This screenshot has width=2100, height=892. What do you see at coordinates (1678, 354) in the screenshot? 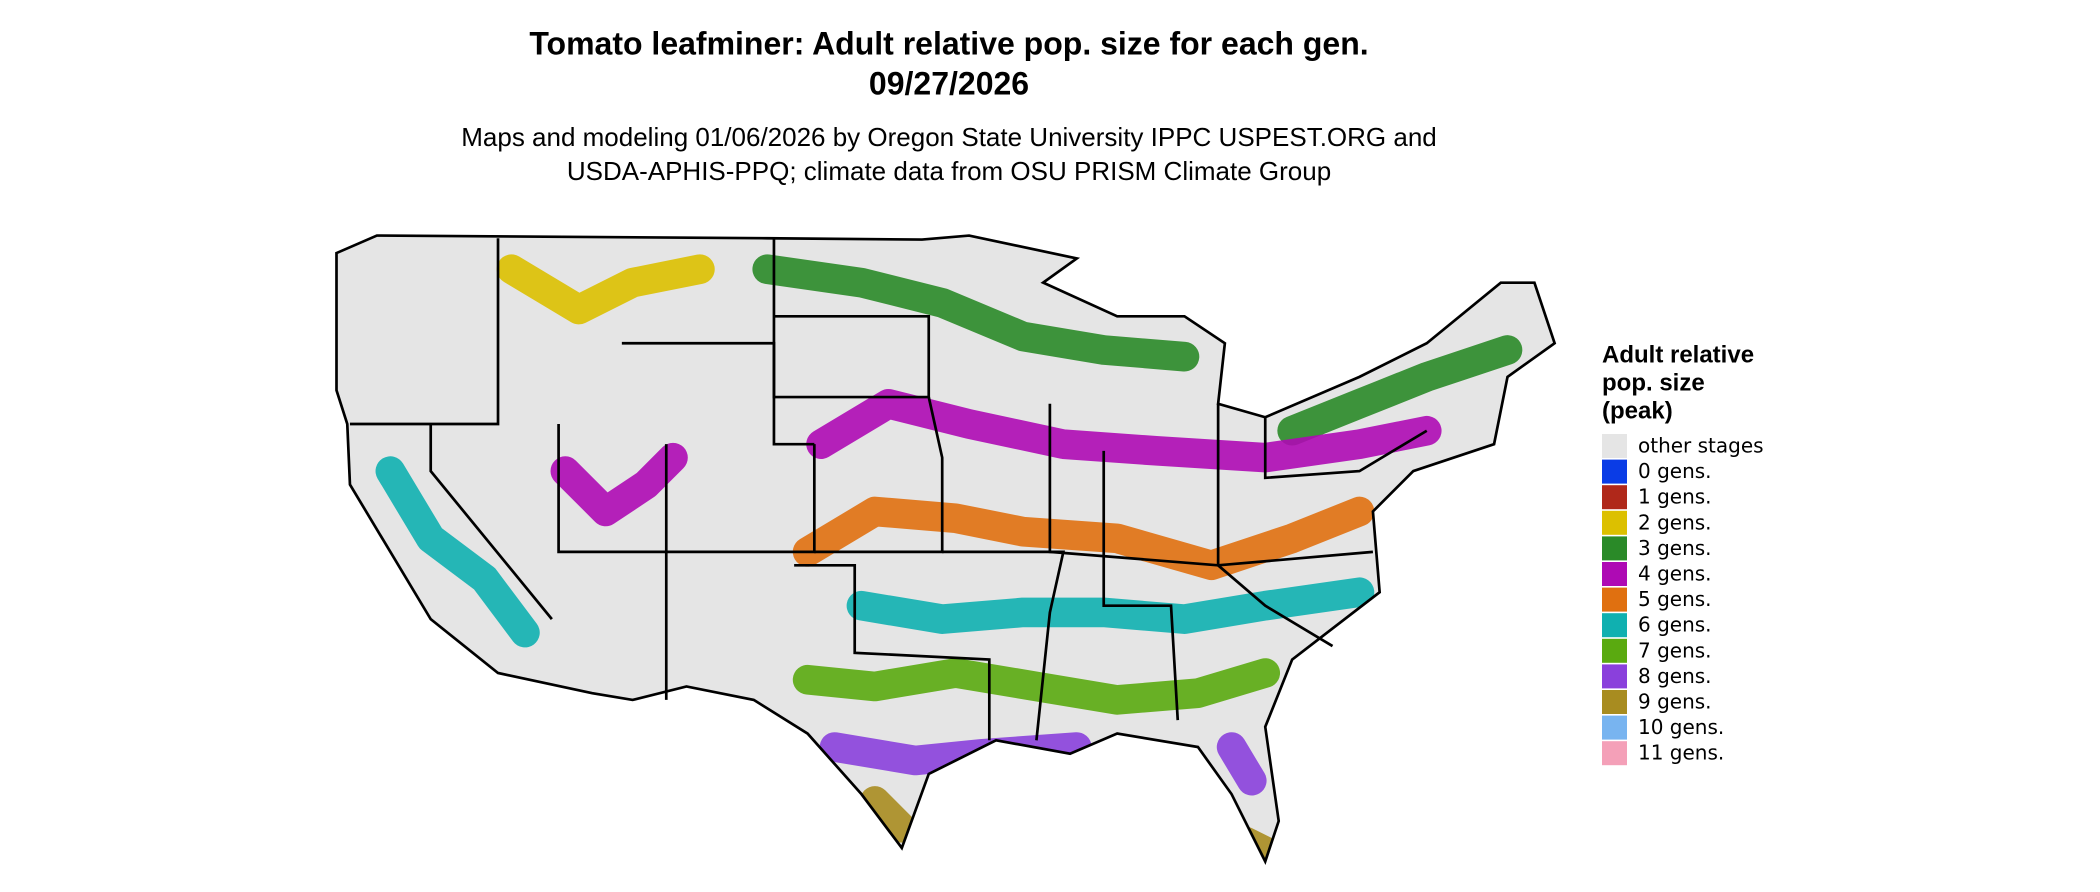
I see `legend-title: Adult relative` at bounding box center [1678, 354].